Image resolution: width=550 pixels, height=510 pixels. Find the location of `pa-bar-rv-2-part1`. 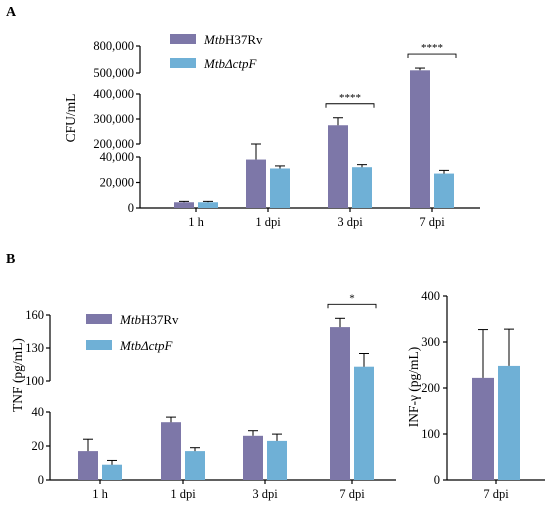

pa-bar-rv-2-part1 is located at coordinates (338, 176).